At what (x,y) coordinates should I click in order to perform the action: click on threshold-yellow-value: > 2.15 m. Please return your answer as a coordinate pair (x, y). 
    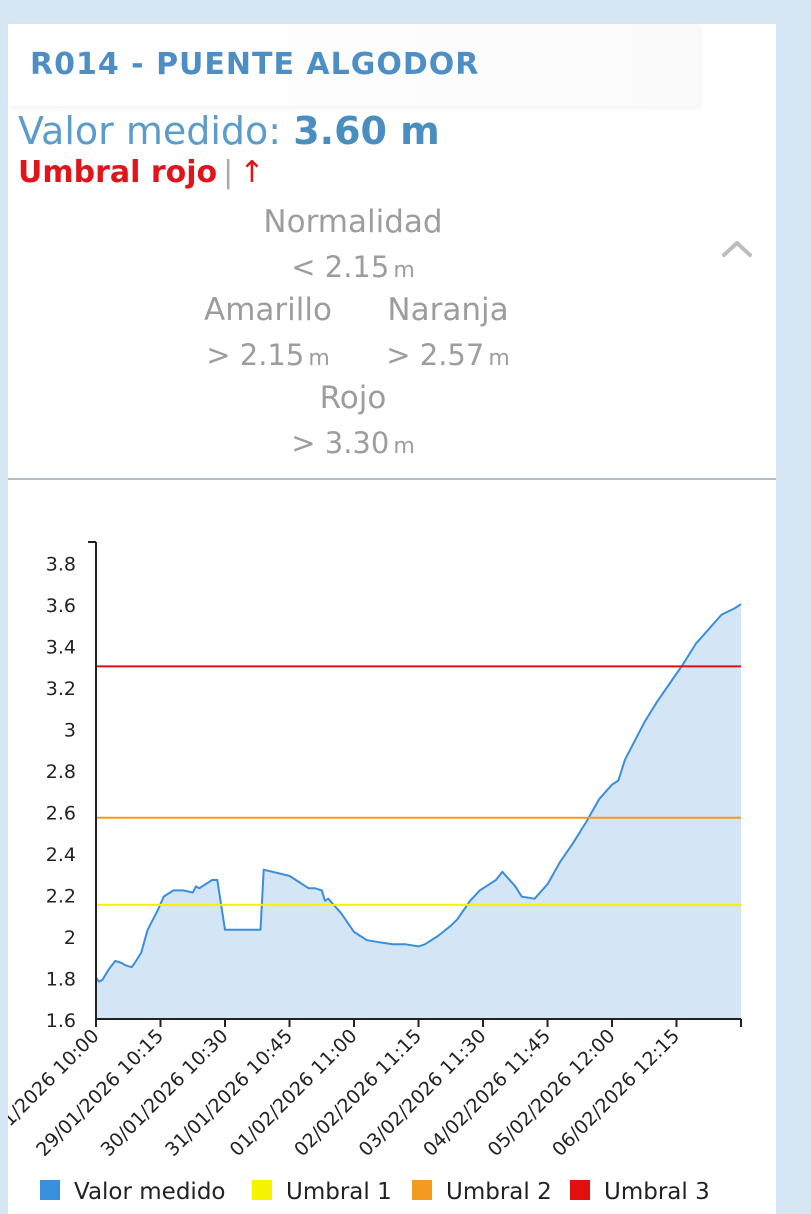
    Looking at the image, I should click on (268, 355).